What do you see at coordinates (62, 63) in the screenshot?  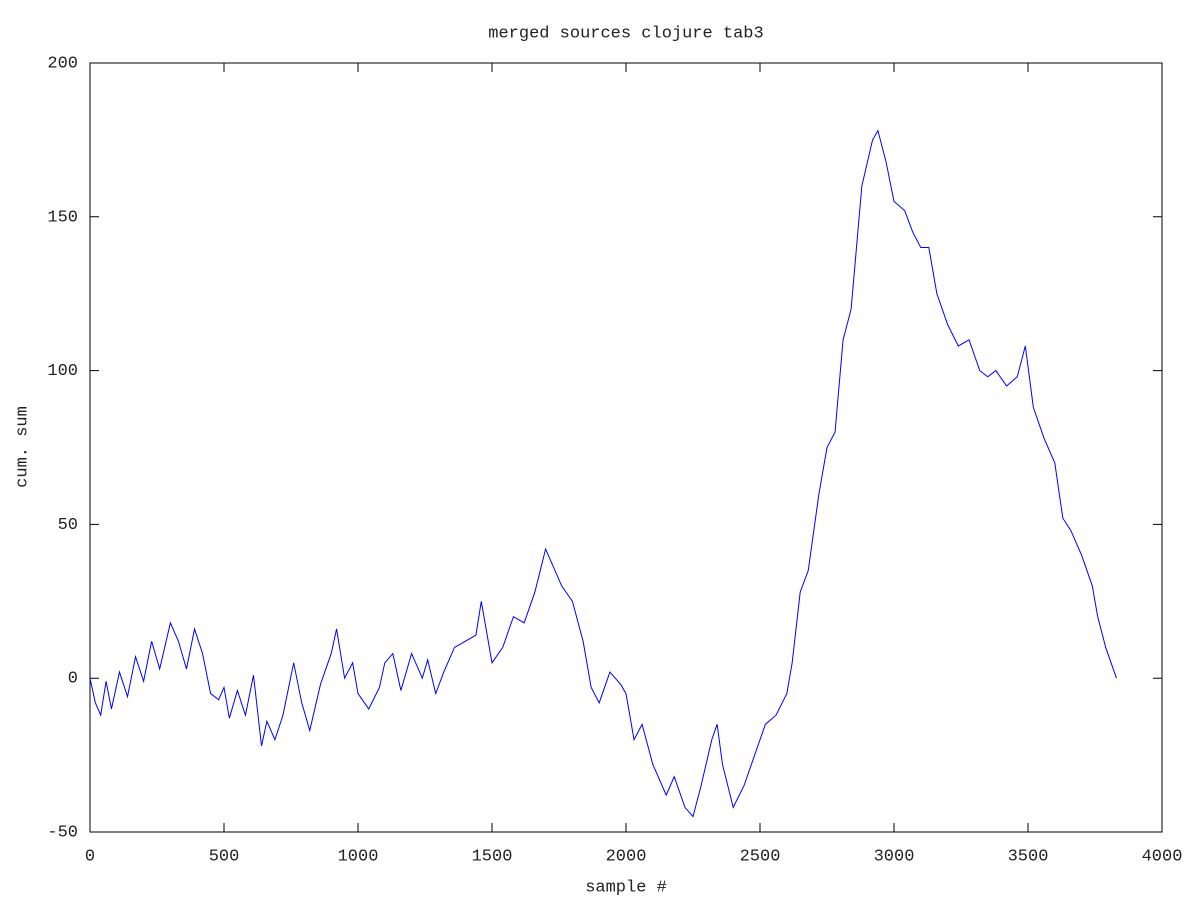 I see `y-tick-label: 200` at bounding box center [62, 63].